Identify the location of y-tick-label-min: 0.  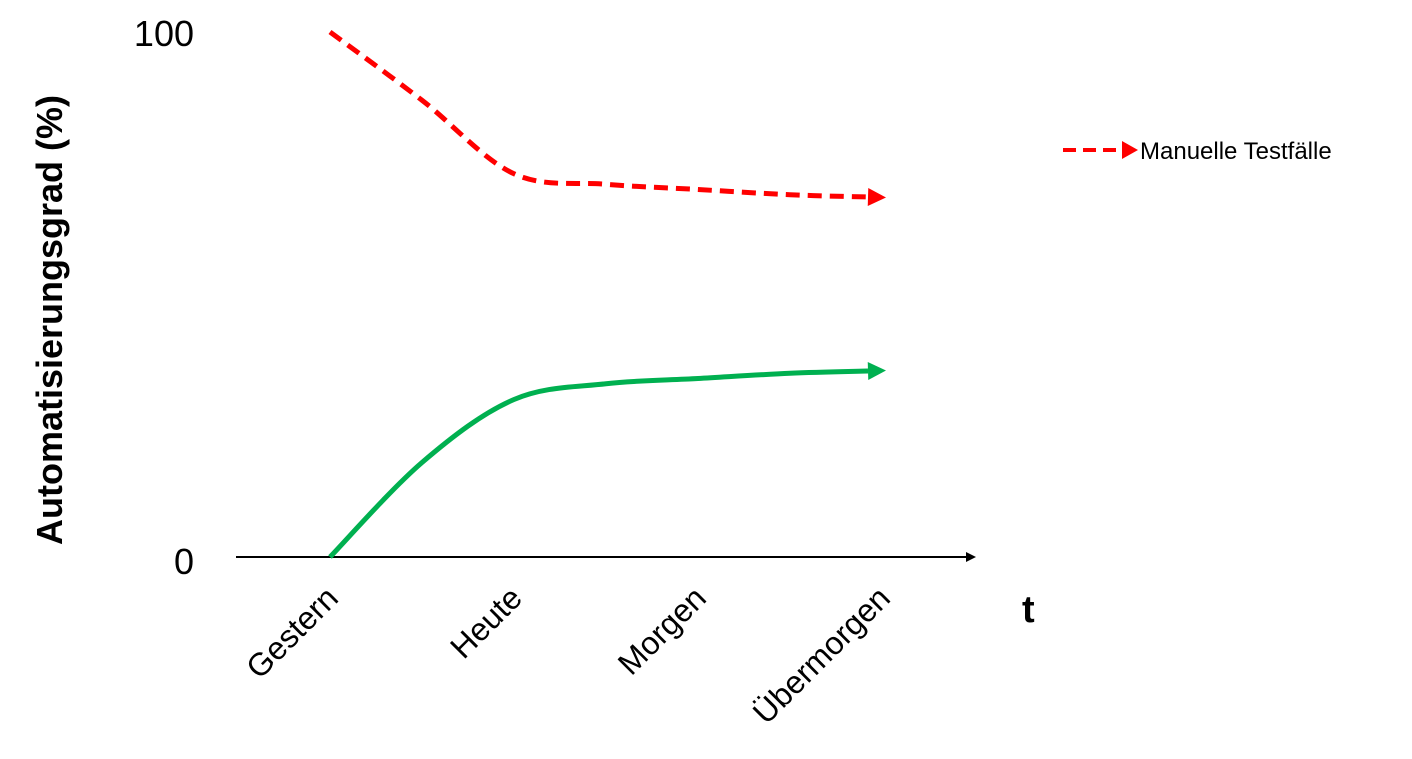
(184, 561).